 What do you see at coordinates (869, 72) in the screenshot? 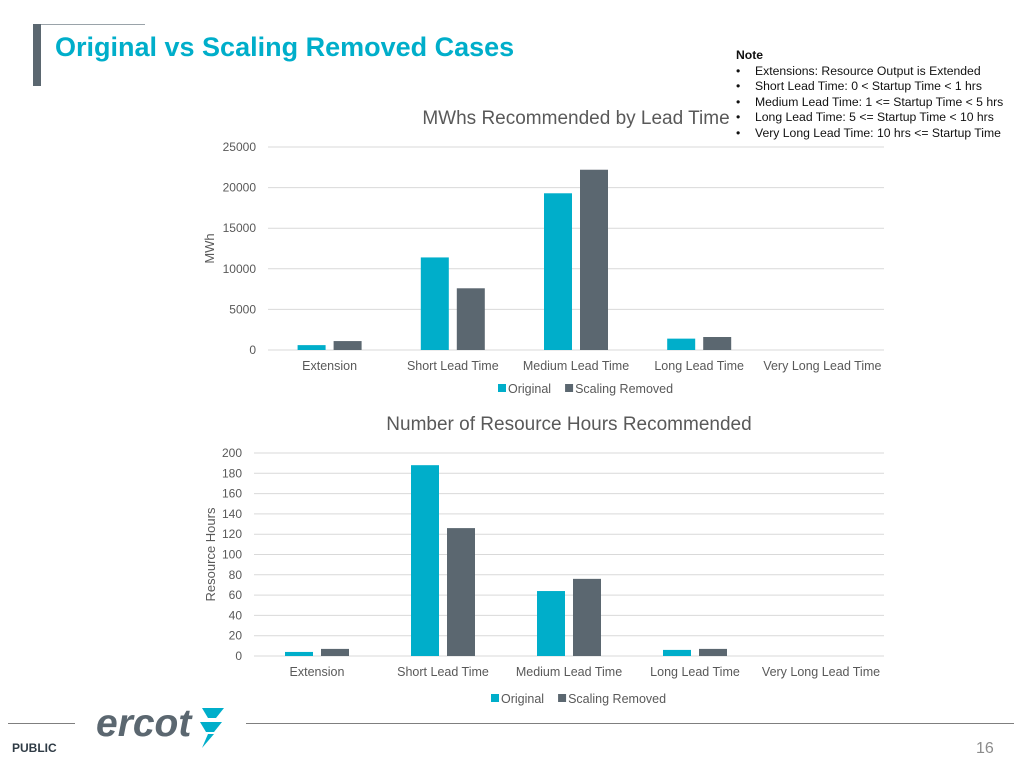
I see `note-item: Extensions: Resource Output is Extended` at bounding box center [869, 72].